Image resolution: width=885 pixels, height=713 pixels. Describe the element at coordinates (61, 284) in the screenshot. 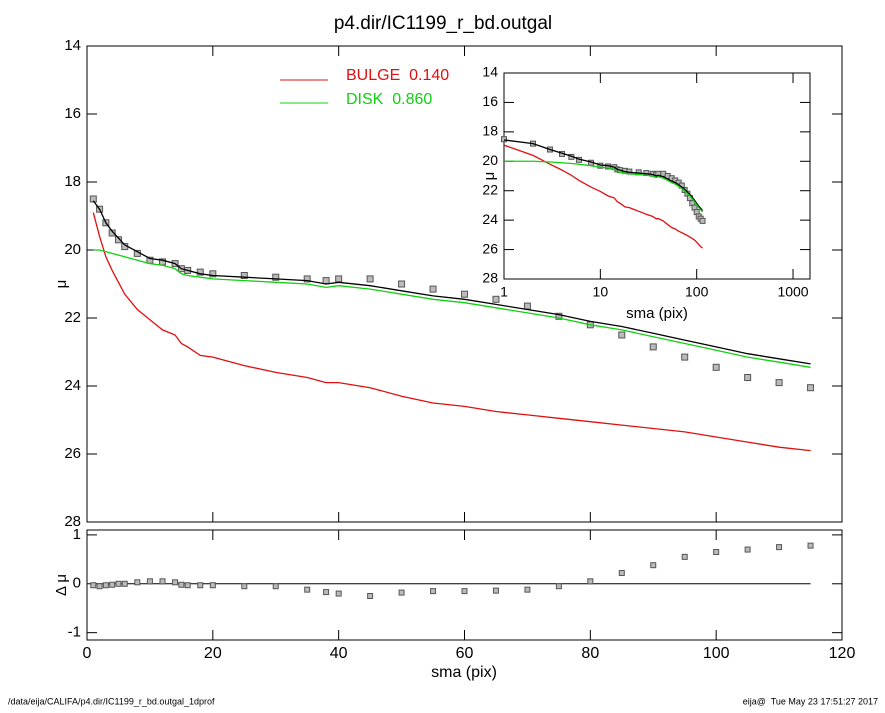

I see `y-axis-label: μ` at that location.